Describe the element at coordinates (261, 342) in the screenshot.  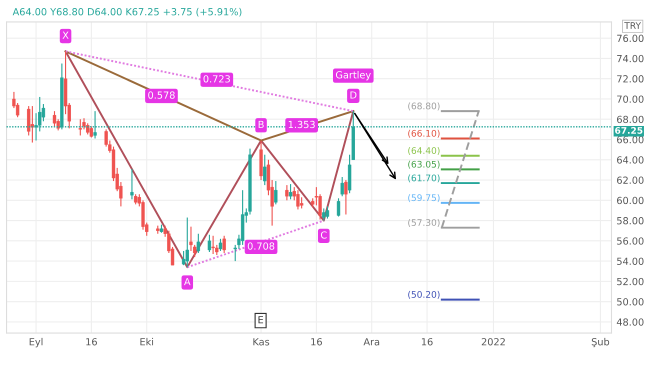
I see `x-tick-label: Kas` at that location.